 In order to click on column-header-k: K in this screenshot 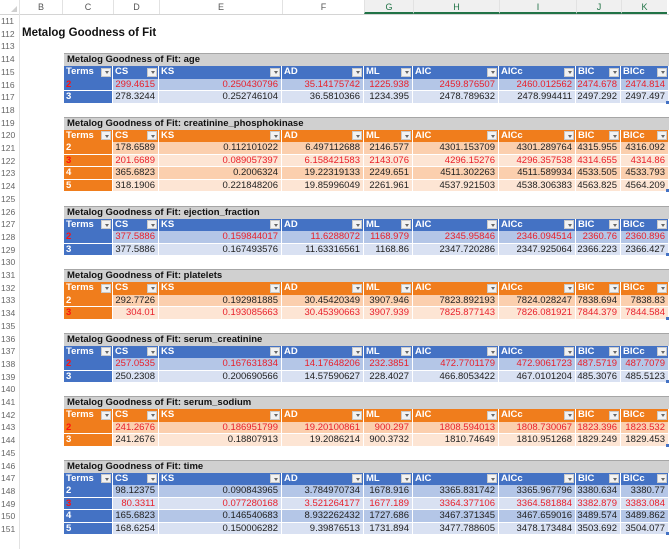, I will do `click(644, 7)`.